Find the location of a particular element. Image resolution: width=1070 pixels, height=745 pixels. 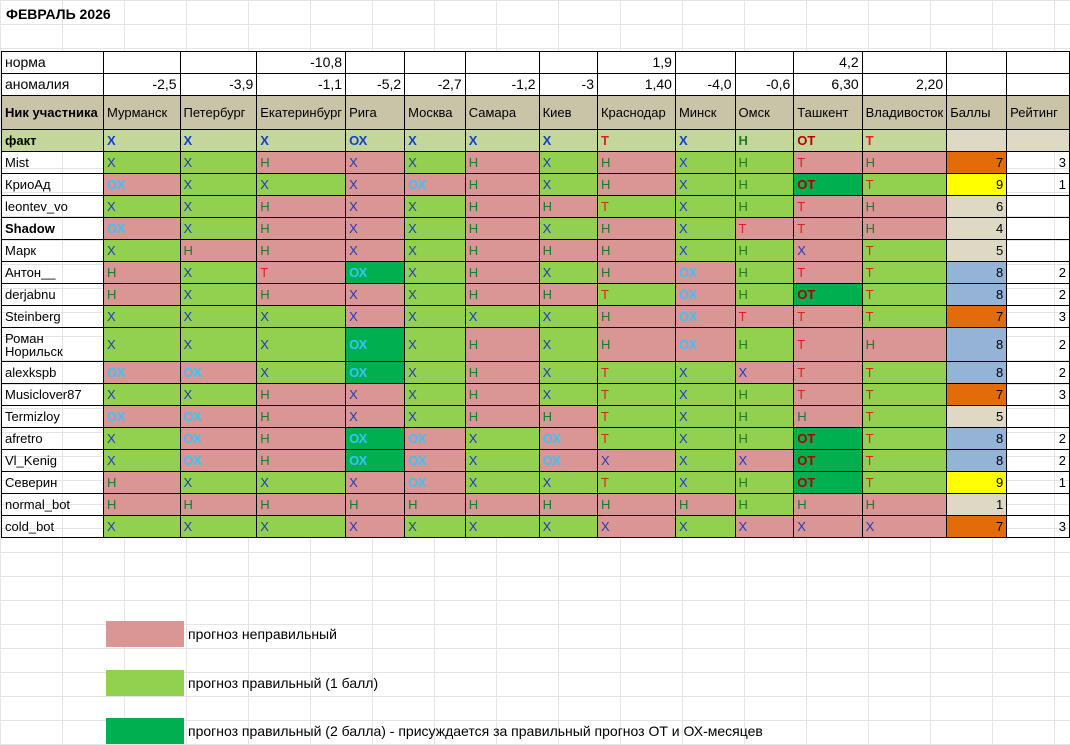

fact-cell: Н is located at coordinates (764, 140).